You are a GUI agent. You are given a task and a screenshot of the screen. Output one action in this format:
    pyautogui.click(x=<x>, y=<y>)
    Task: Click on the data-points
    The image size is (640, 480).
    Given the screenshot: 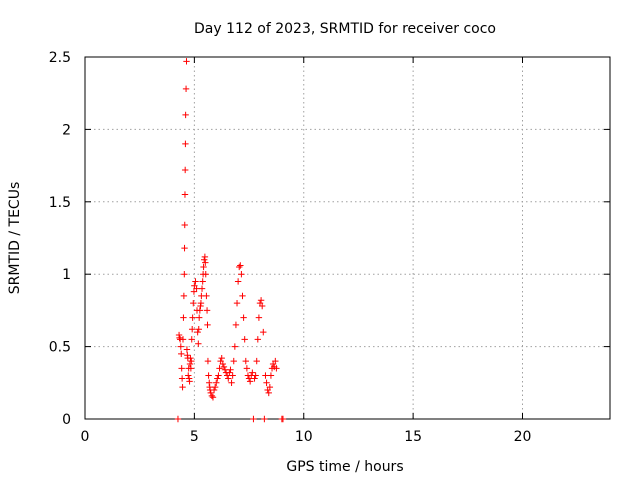 What is the action you would take?
    pyautogui.click(x=230, y=240)
    